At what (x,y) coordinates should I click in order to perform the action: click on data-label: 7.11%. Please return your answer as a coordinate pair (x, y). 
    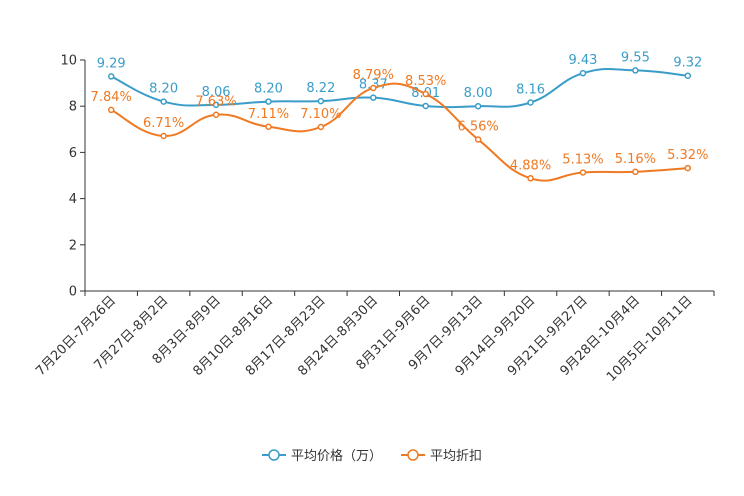
    Looking at the image, I should click on (268, 114).